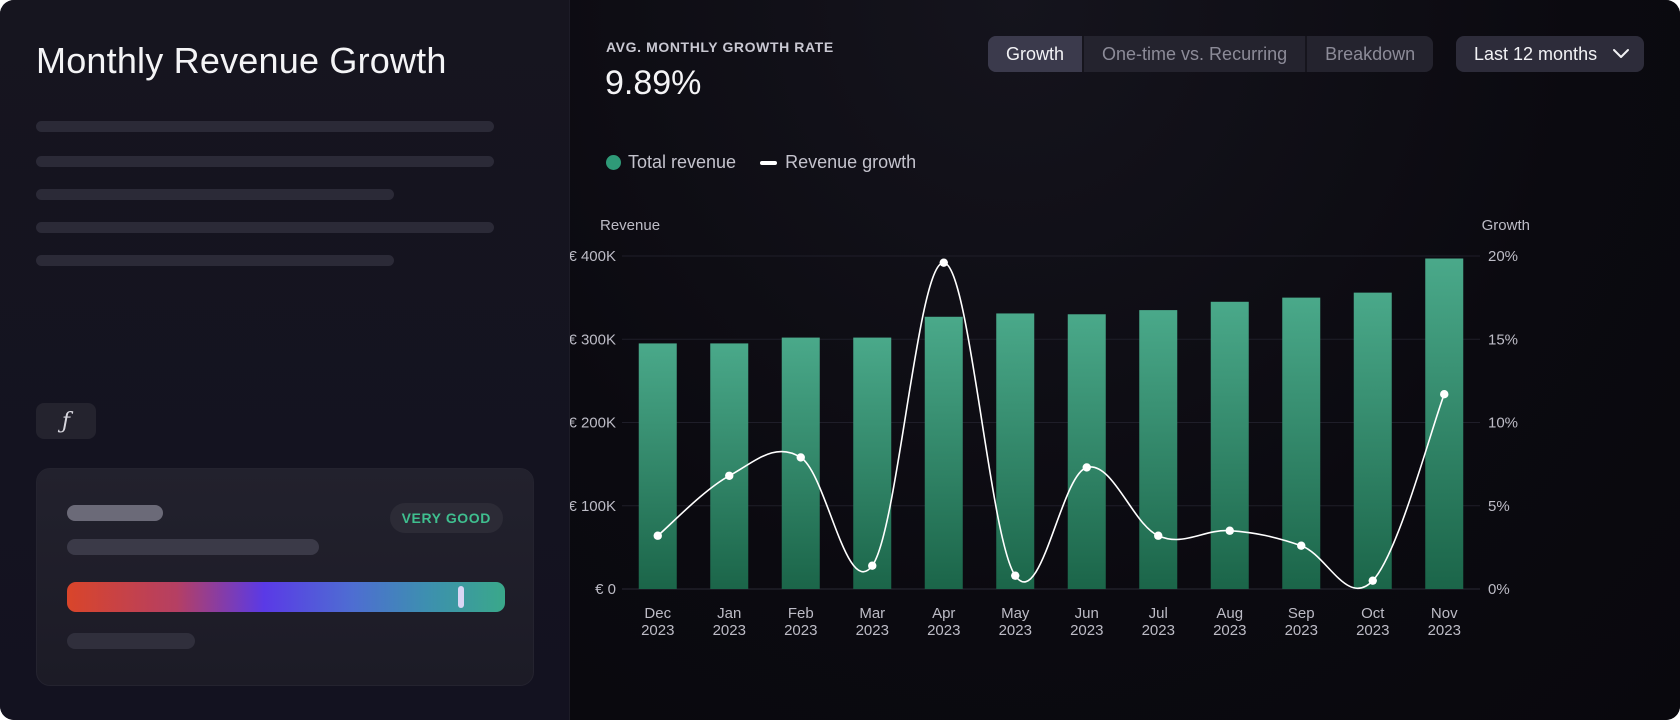  Describe the element at coordinates (1503, 339) in the screenshot. I see `y-right-tick-label: 15%` at that location.